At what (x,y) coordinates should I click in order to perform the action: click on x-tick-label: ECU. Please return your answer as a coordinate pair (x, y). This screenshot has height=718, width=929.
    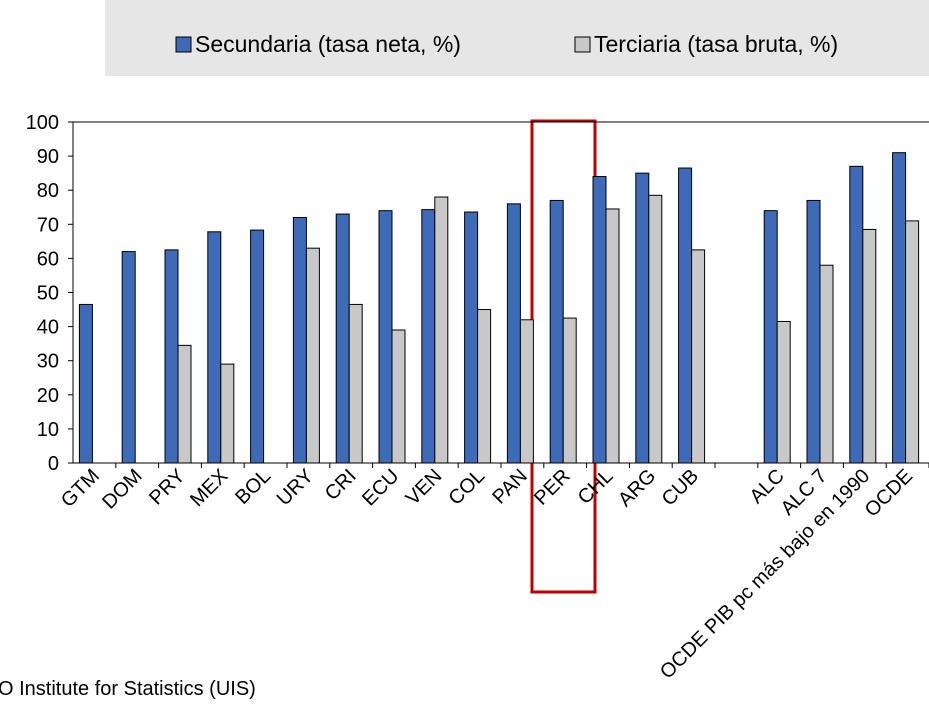
    Looking at the image, I should click on (380, 487).